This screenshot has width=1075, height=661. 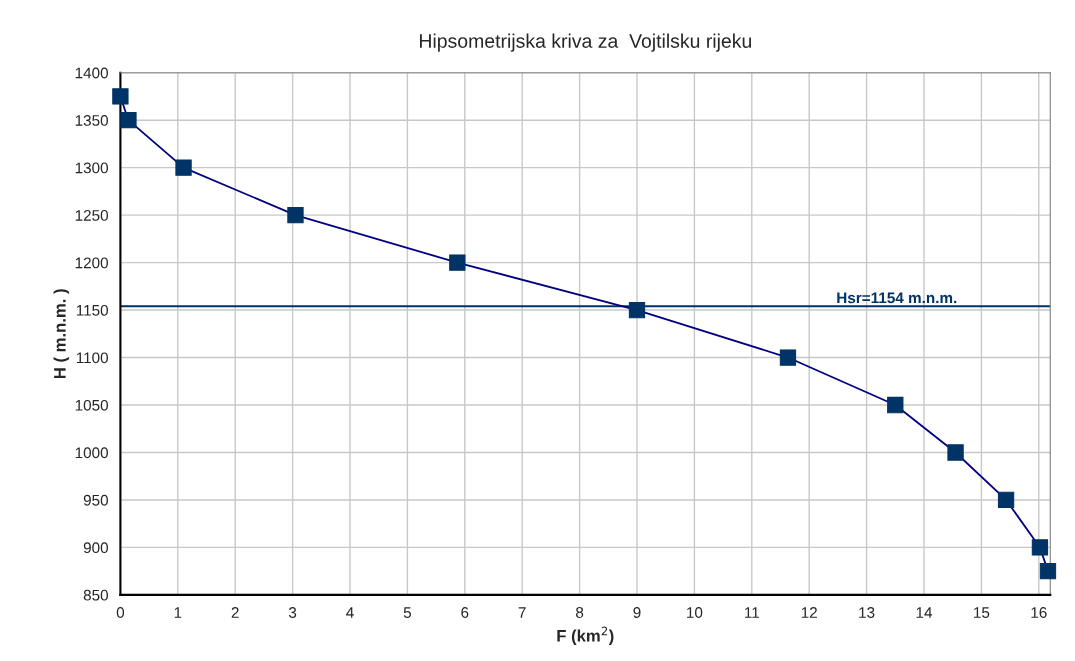 I want to click on x-tick-label: 7, so click(x=522, y=612).